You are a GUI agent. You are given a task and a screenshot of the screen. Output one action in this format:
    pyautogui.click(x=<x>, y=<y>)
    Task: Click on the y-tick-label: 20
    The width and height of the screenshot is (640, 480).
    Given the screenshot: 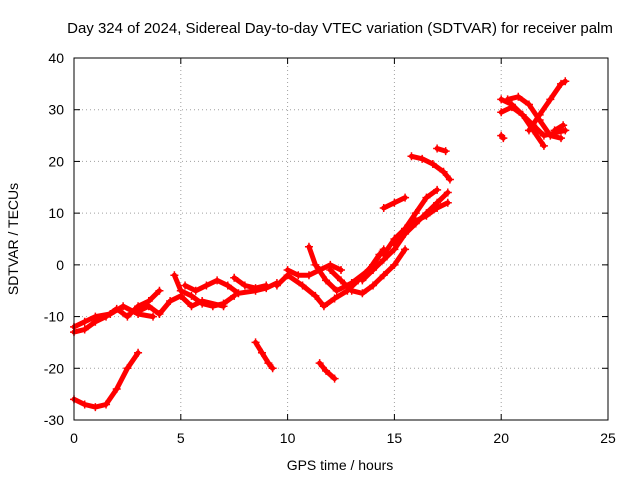 What is the action you would take?
    pyautogui.click(x=56, y=161)
    